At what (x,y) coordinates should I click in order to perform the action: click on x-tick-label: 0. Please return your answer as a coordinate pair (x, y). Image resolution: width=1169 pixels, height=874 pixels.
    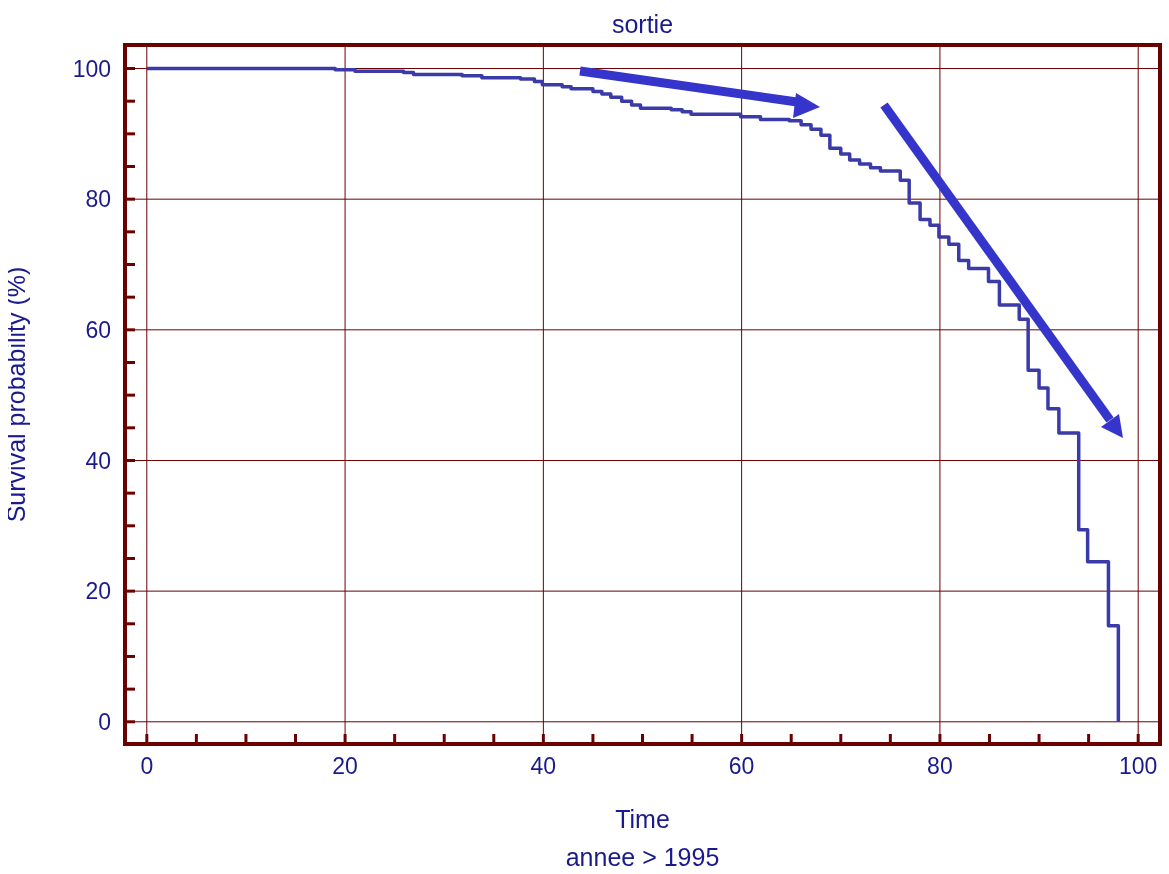
    Looking at the image, I should click on (147, 766).